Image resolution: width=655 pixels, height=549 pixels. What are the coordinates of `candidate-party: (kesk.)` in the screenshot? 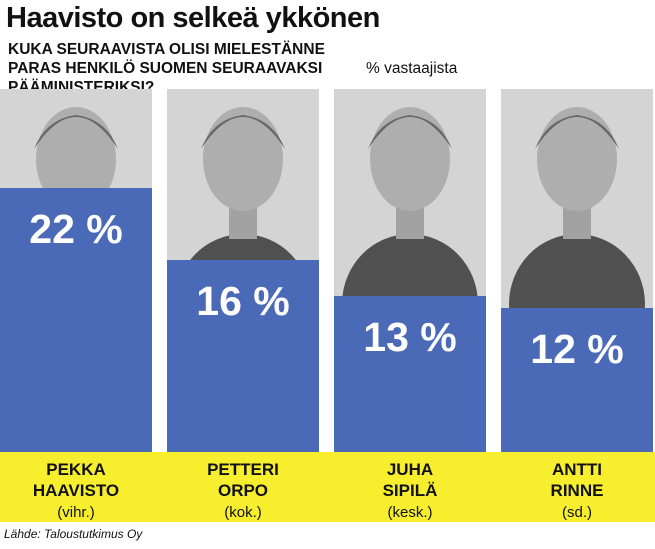 It's located at (410, 512).